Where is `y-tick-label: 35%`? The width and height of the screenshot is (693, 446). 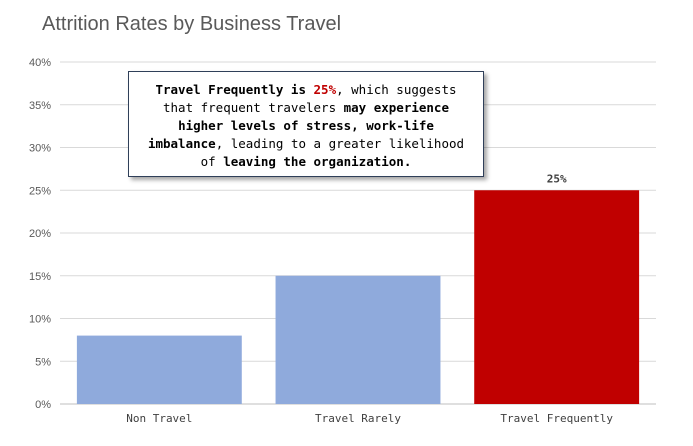 y-tick-label: 35% is located at coordinates (40, 106).